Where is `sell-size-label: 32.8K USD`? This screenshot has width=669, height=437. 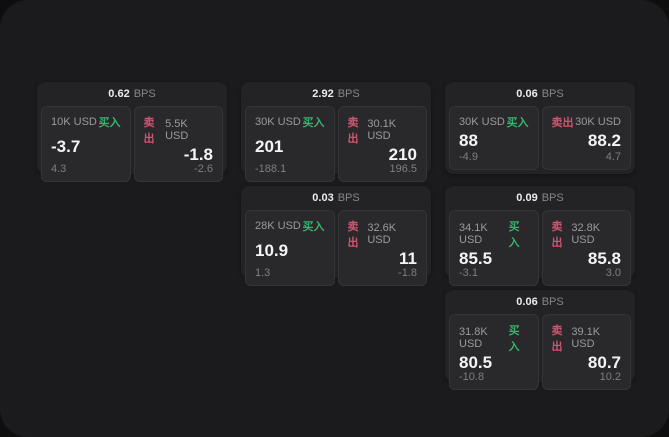 sell-size-label: 32.8K USD is located at coordinates (586, 234).